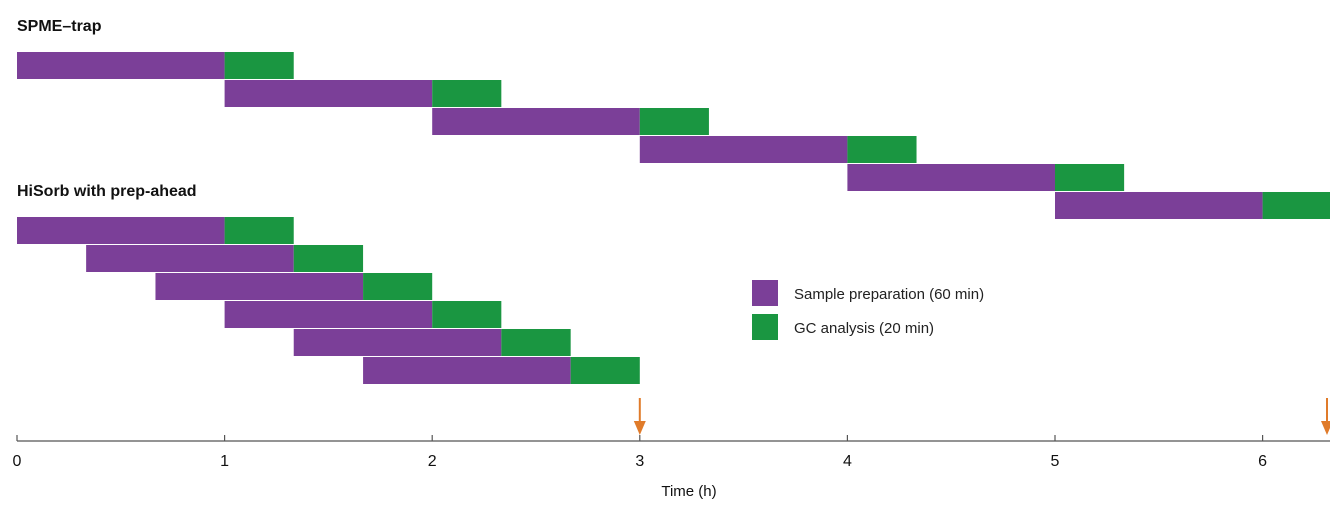 This screenshot has height=507, width=1330. I want to click on legend-label-prep: Sample preparation (60 min), so click(889, 294).